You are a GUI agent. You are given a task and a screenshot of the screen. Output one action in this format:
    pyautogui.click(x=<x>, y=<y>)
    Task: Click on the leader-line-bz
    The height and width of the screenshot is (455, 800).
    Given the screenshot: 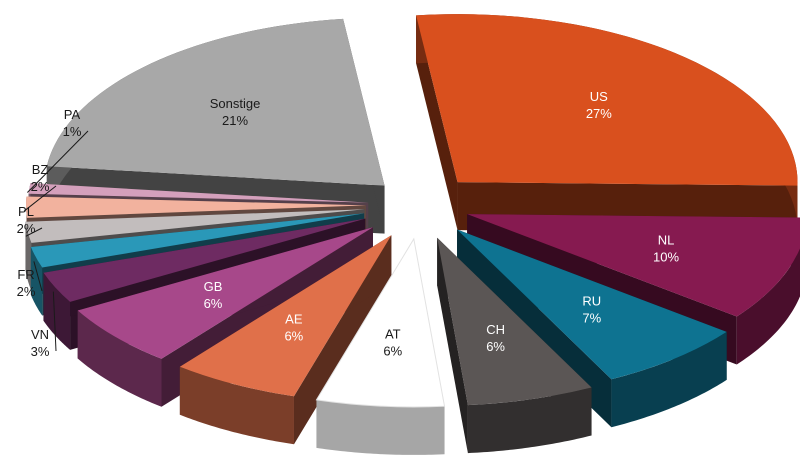 What is the action you would take?
    pyautogui.click(x=40, y=198)
    